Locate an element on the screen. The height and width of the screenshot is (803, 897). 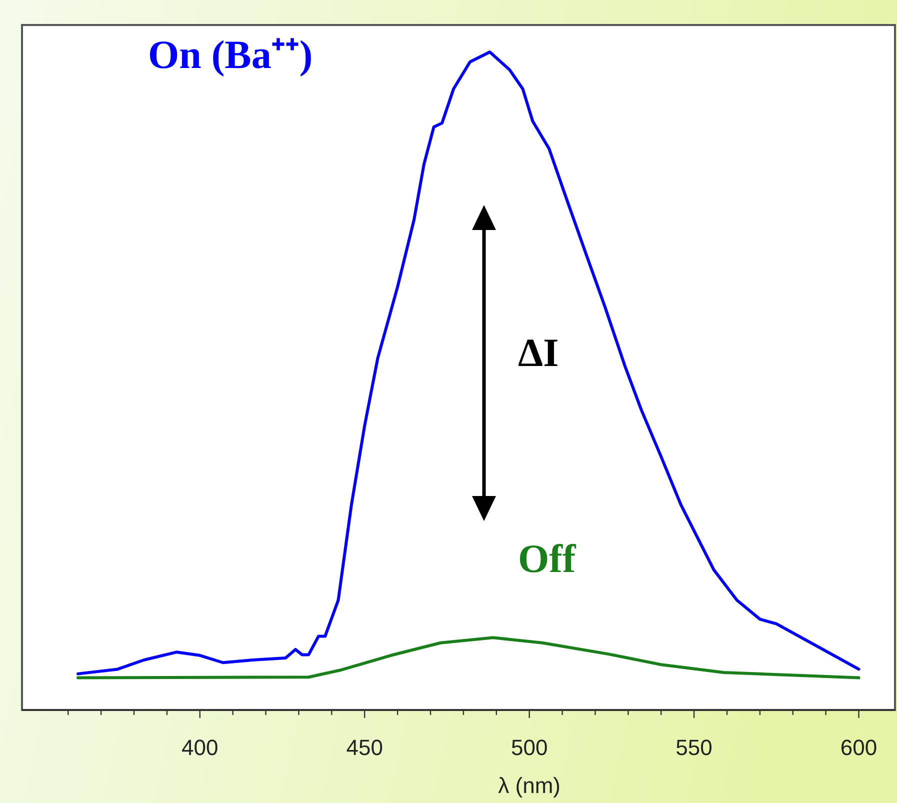
x-axis-title: λ (nm) is located at coordinates (529, 785).